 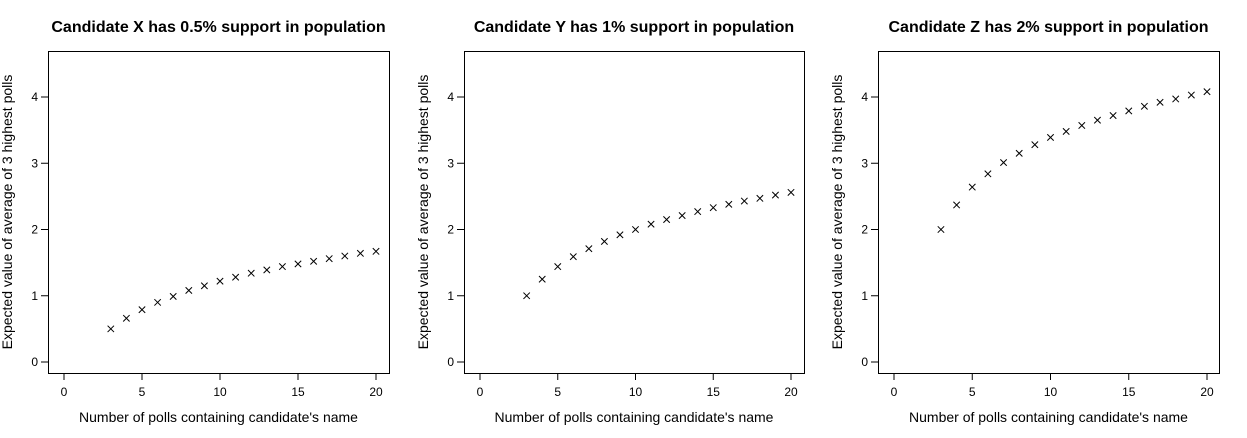 I want to click on chart-title: Candidate Y has 1% support in population, so click(x=634, y=27).